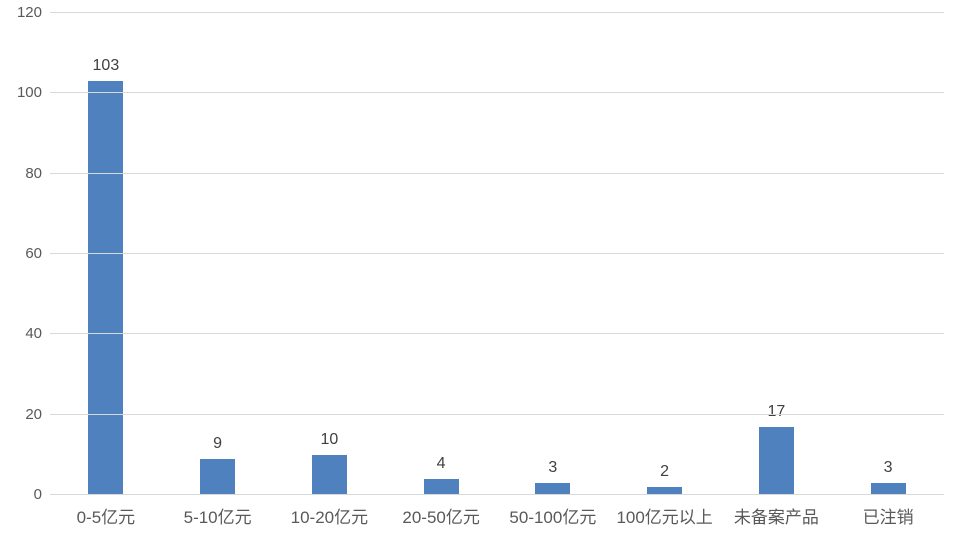  Describe the element at coordinates (664, 517) in the screenshot. I see `x-tick-label: 100亿元以上` at that location.